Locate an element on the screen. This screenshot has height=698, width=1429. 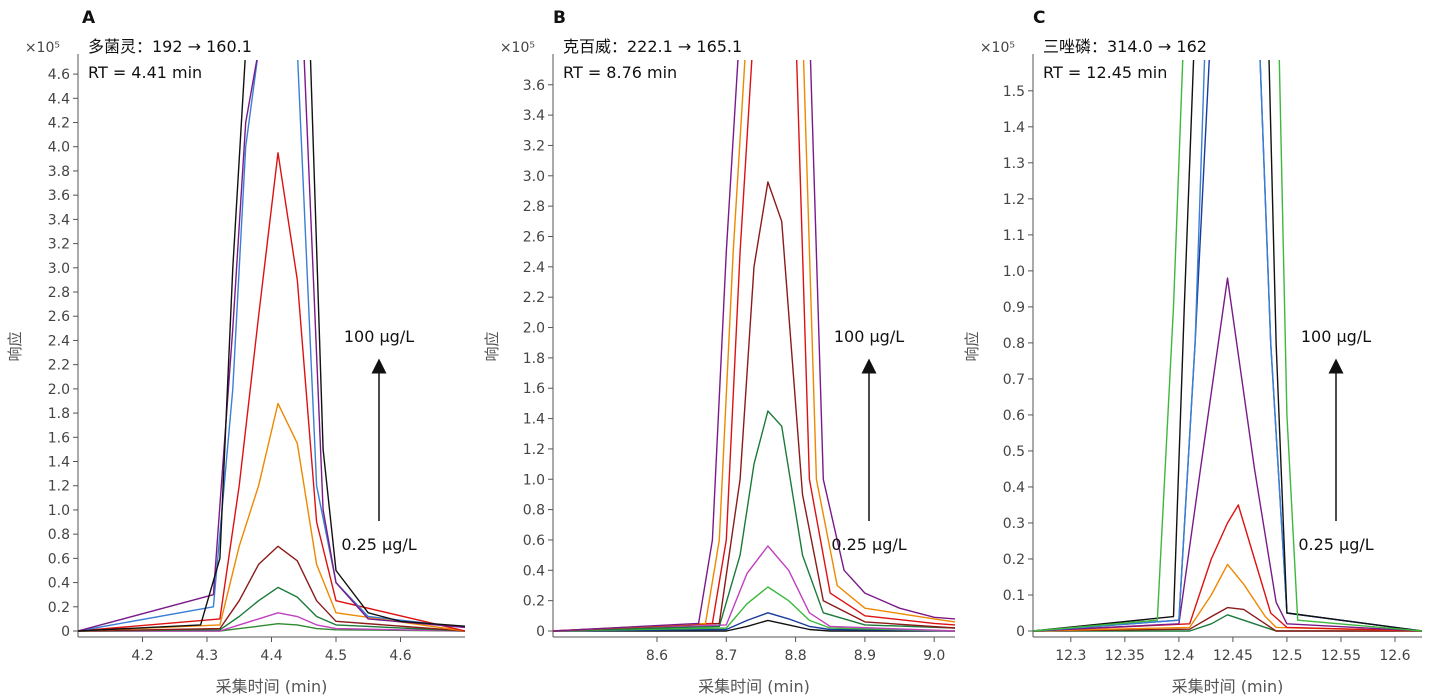
y-tick-label: 0.7 is located at coordinates (1014, 380).